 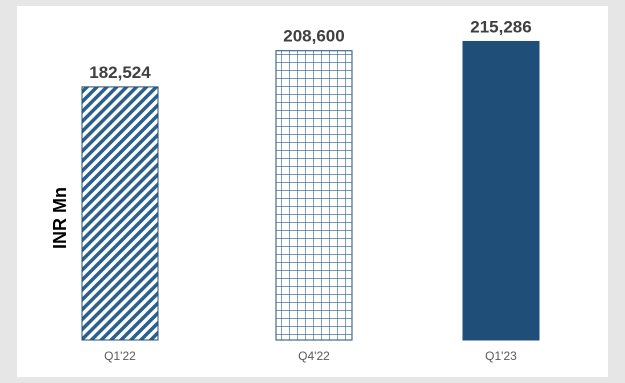 What do you see at coordinates (500, 26) in the screenshot?
I see `value-label-2: 215,286` at bounding box center [500, 26].